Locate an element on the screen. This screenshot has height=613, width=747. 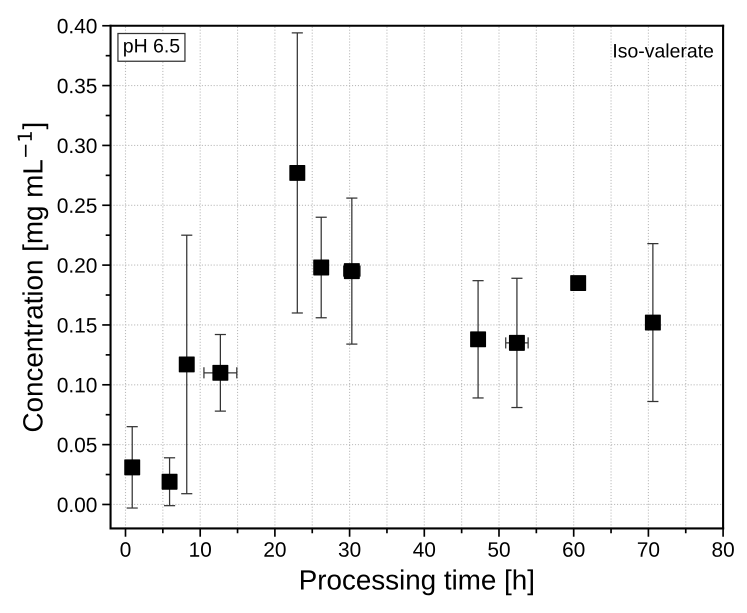
x-tick-label: 50 is located at coordinates (499, 549).